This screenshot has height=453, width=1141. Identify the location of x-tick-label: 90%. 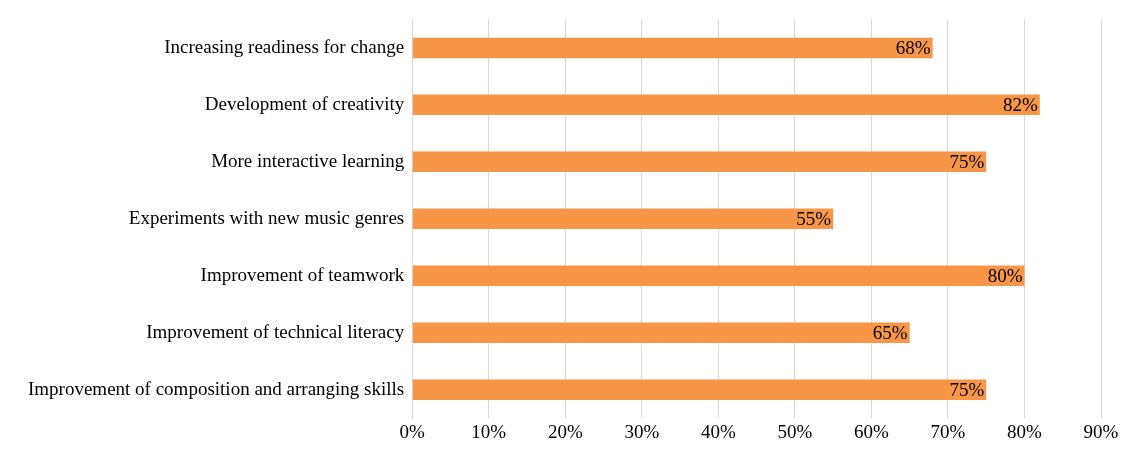
(1101, 431).